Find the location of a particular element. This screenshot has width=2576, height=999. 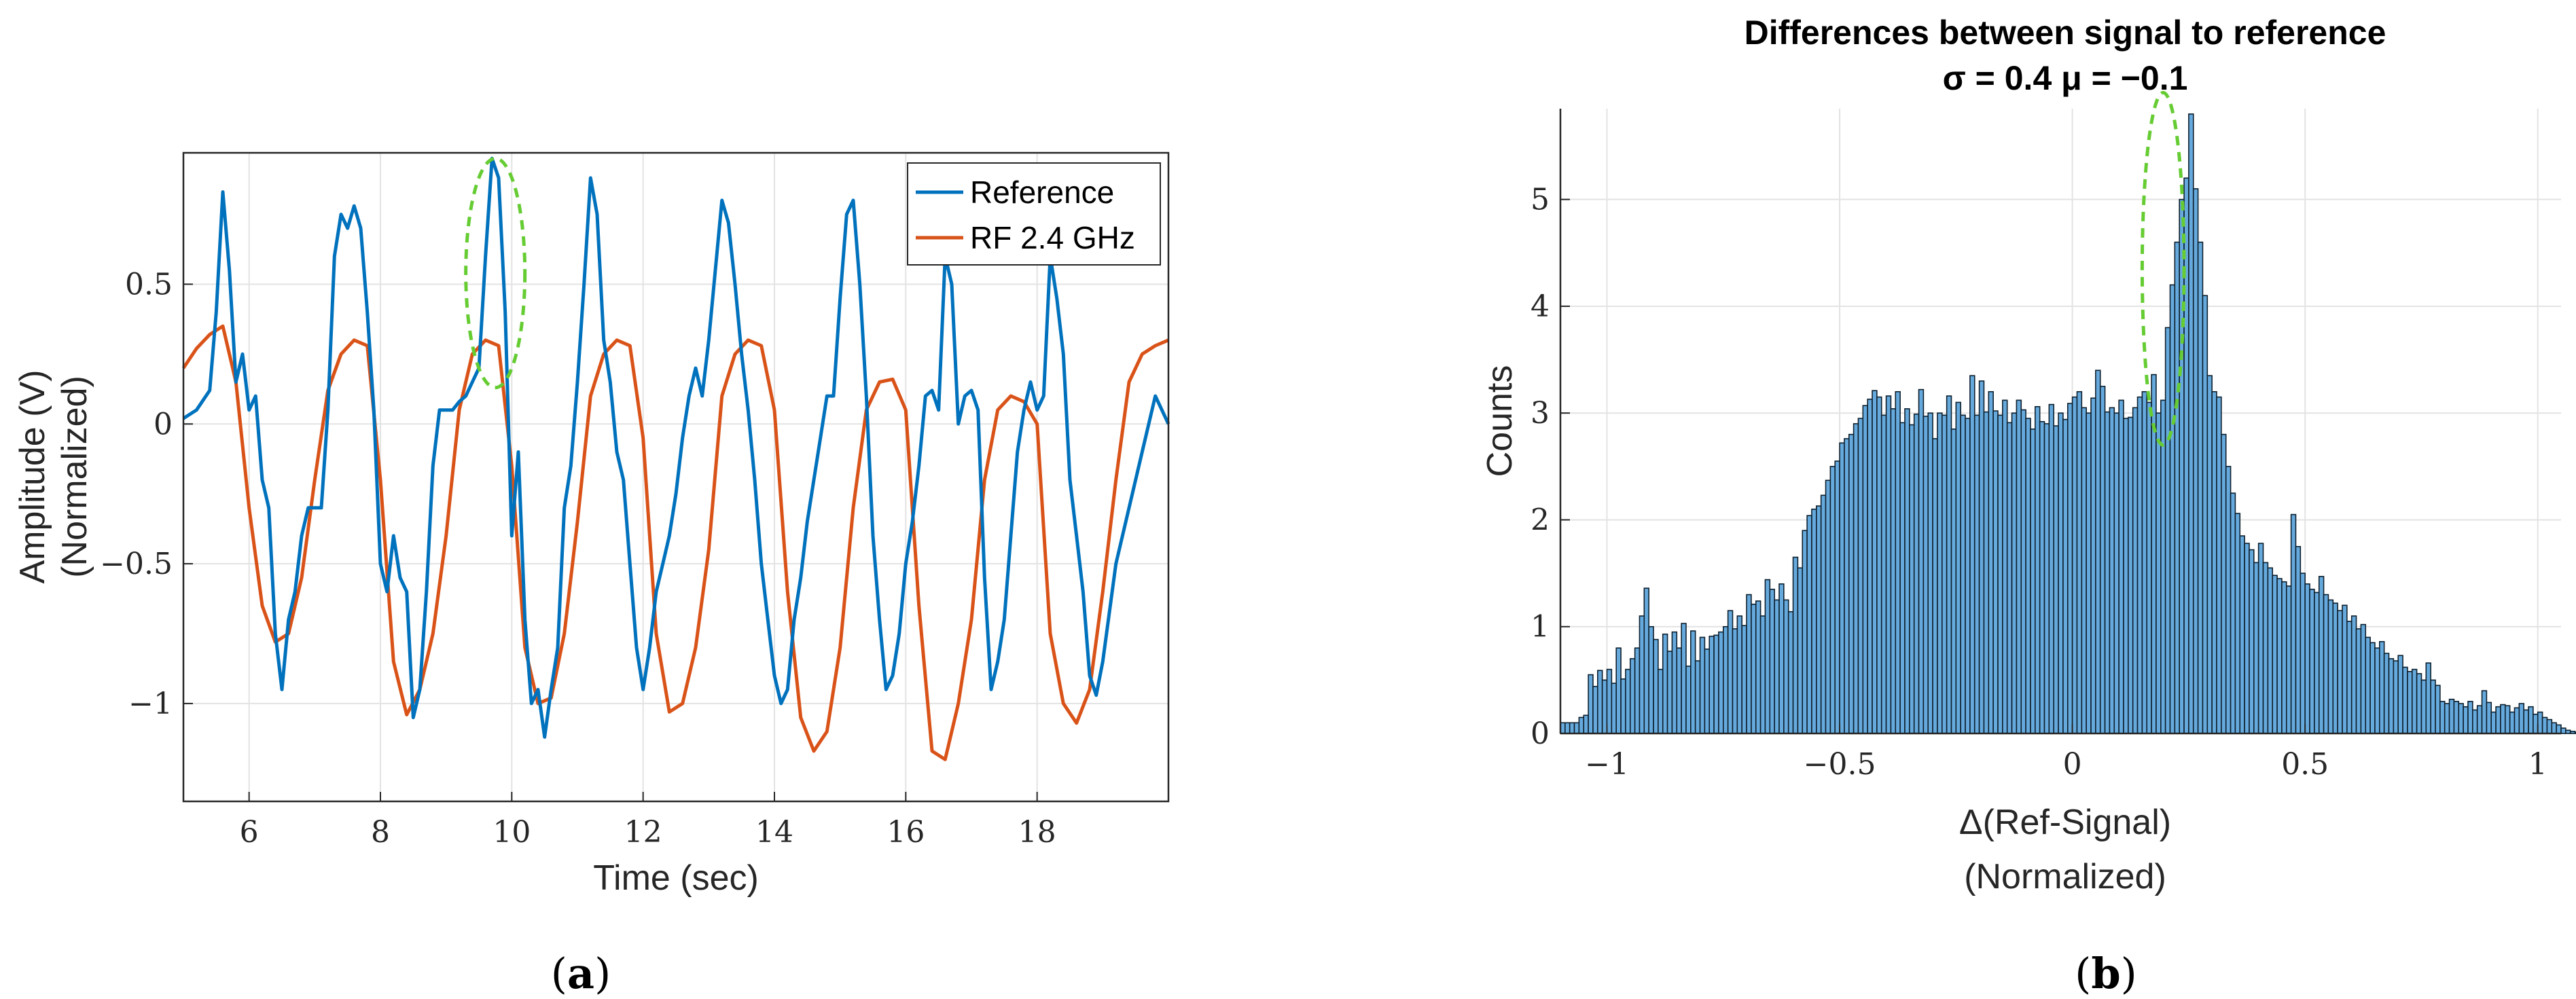

x-tick-label: 8 is located at coordinates (381, 832).